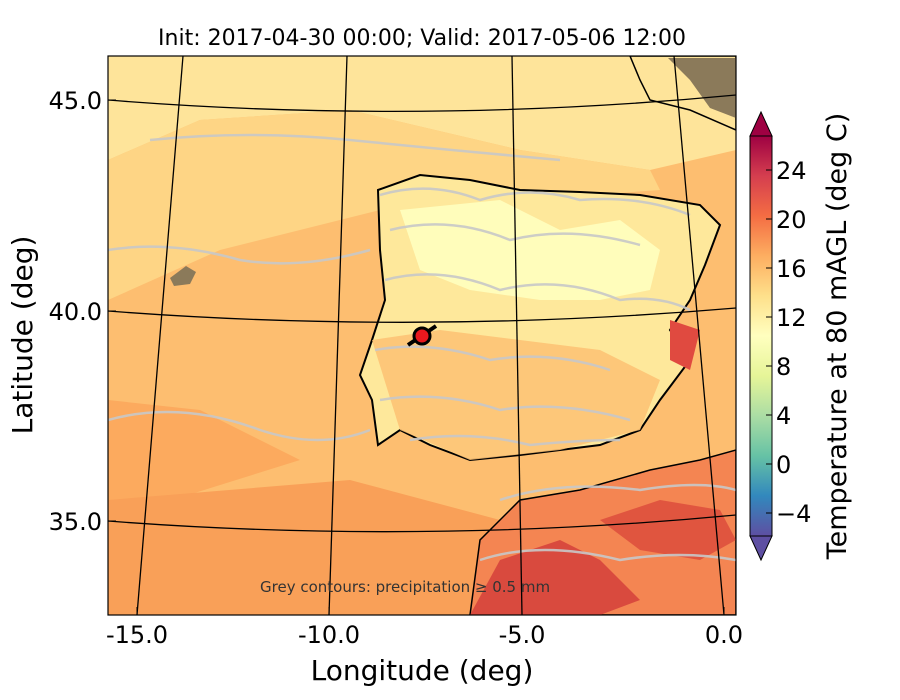  I want to click on meridian-minus15, so click(160, 335).